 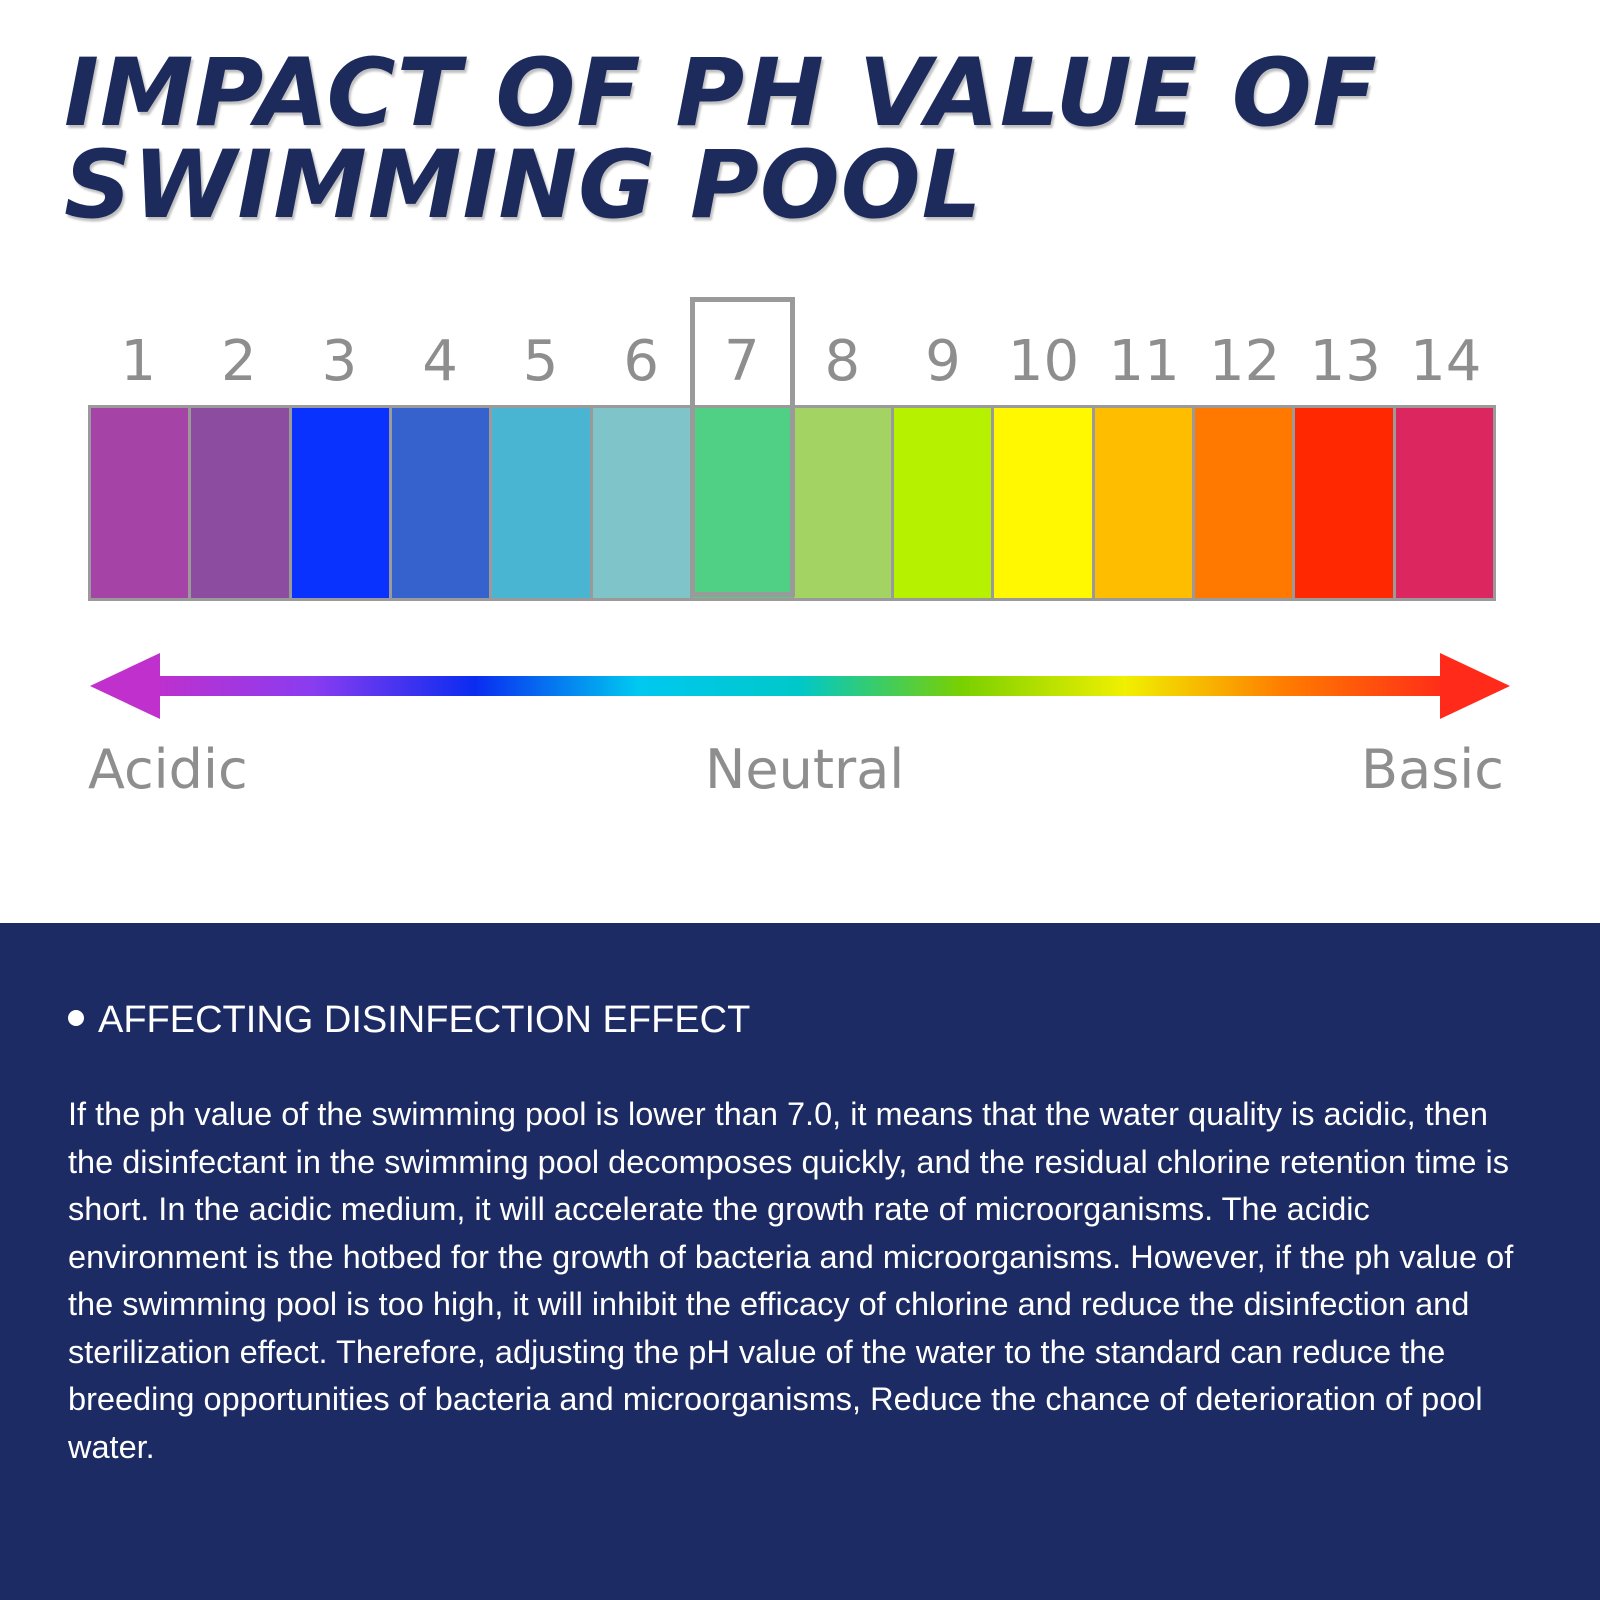 I want to click on ph-number-11: 11, so click(x=1144, y=361).